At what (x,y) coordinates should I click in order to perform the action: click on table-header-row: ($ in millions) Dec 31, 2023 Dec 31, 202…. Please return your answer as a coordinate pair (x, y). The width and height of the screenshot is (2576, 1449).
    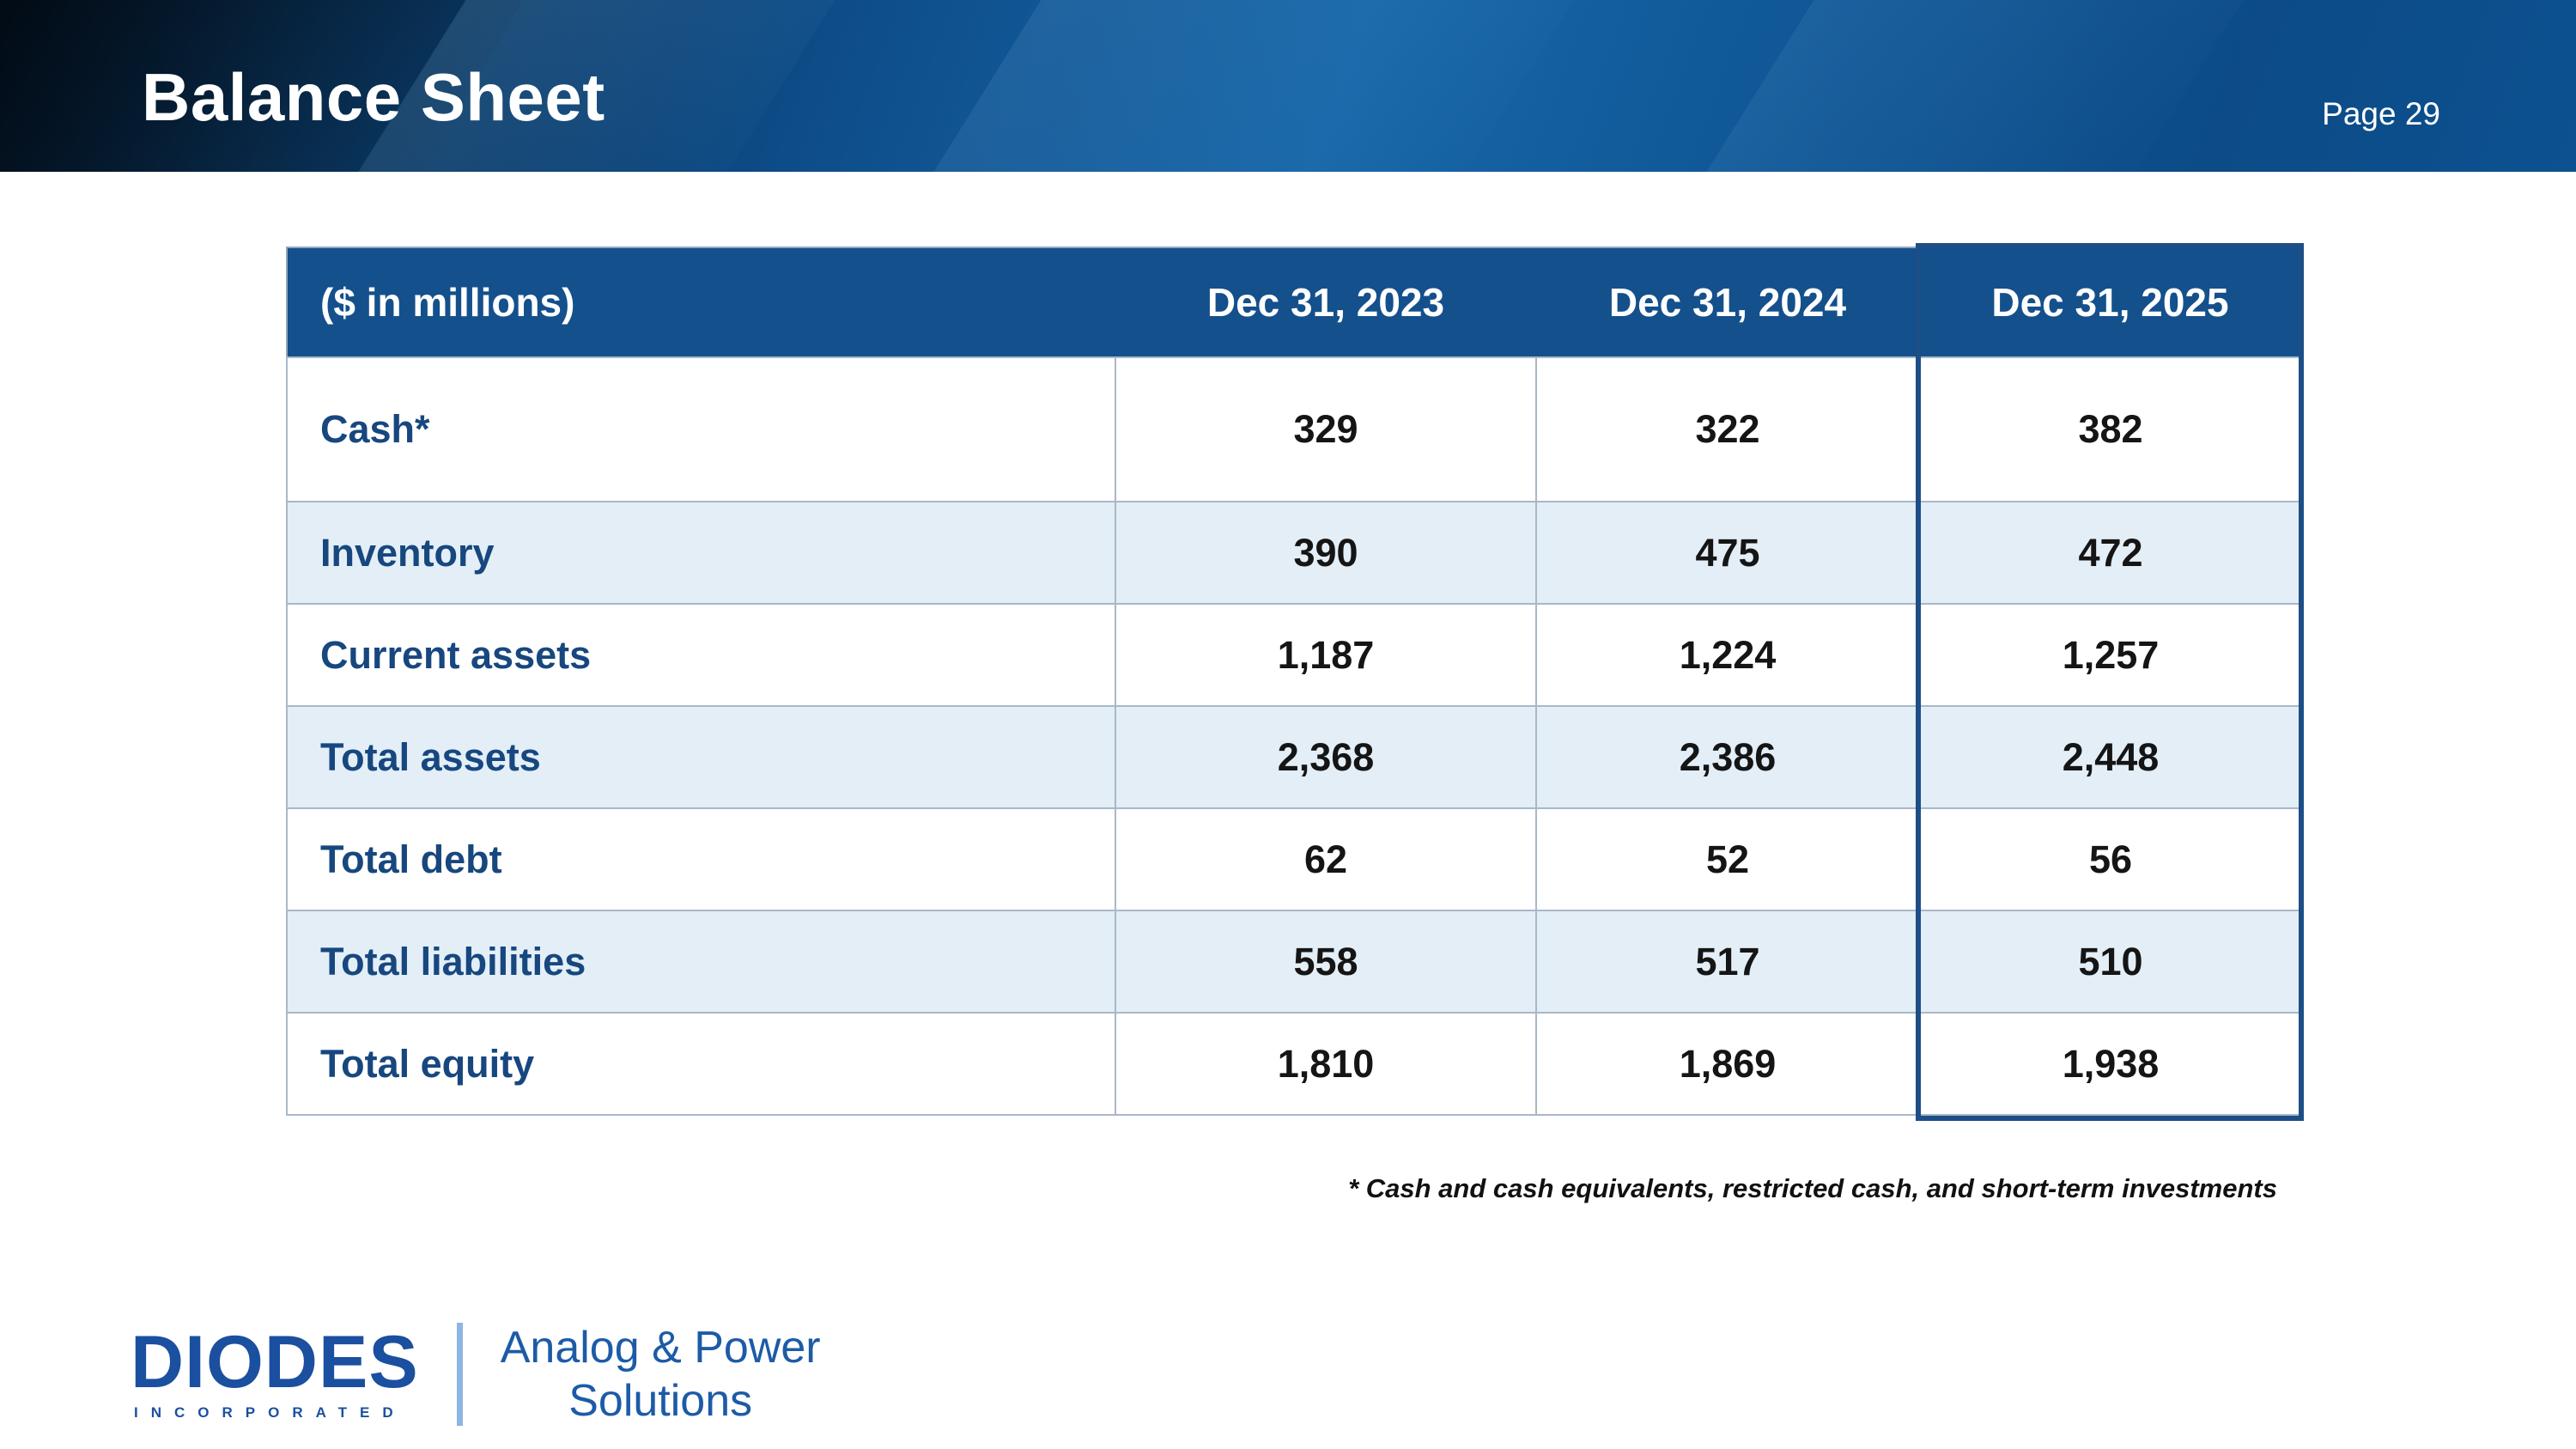
    Looking at the image, I should click on (1294, 302).